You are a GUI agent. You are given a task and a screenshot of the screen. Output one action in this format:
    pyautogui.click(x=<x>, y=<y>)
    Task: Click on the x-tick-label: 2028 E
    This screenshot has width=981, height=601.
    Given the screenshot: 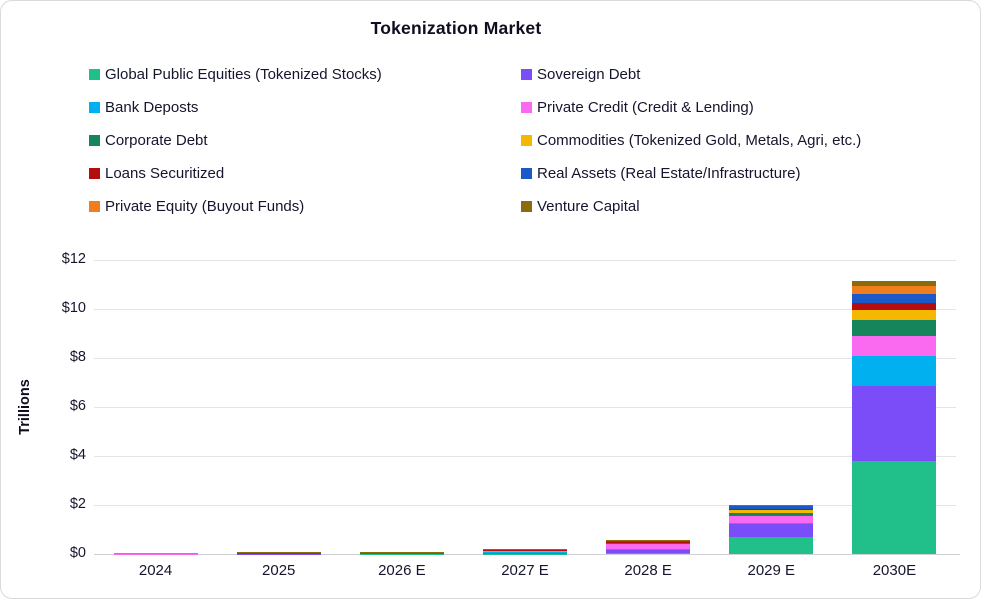 What is the action you would take?
    pyautogui.click(x=648, y=570)
    